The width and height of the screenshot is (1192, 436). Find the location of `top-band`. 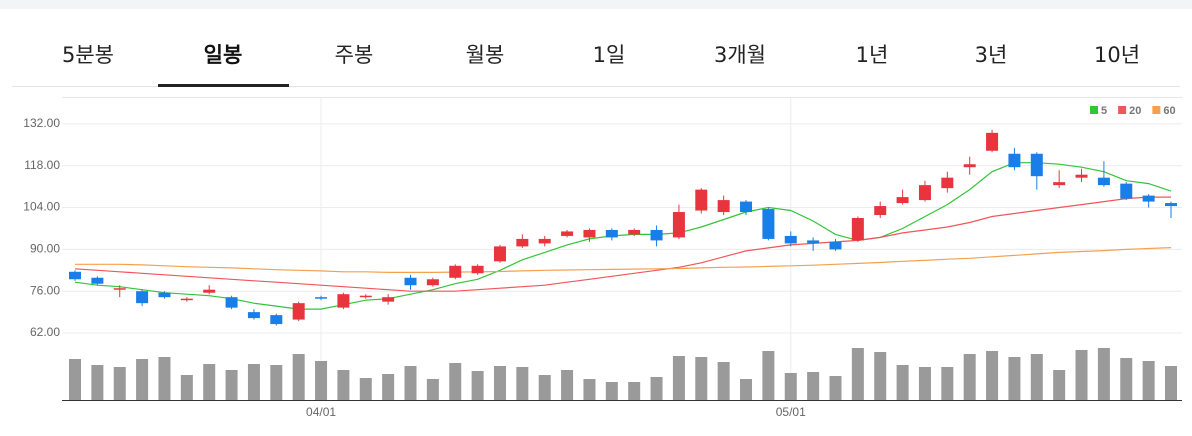

top-band is located at coordinates (596, 4).